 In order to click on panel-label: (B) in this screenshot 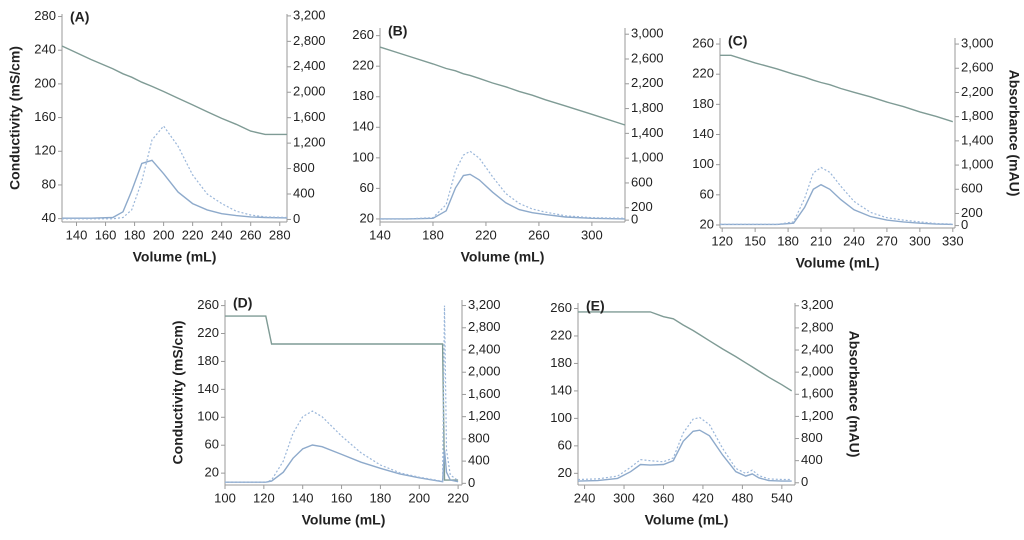, I will do `click(397, 31)`.